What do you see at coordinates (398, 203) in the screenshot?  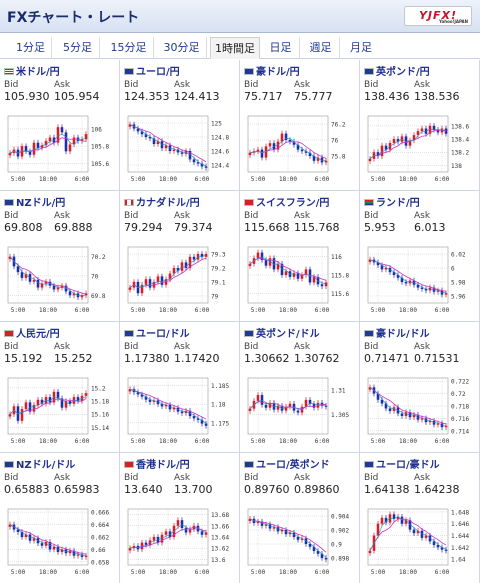 I see `pair-name: ランド/円` at bounding box center [398, 203].